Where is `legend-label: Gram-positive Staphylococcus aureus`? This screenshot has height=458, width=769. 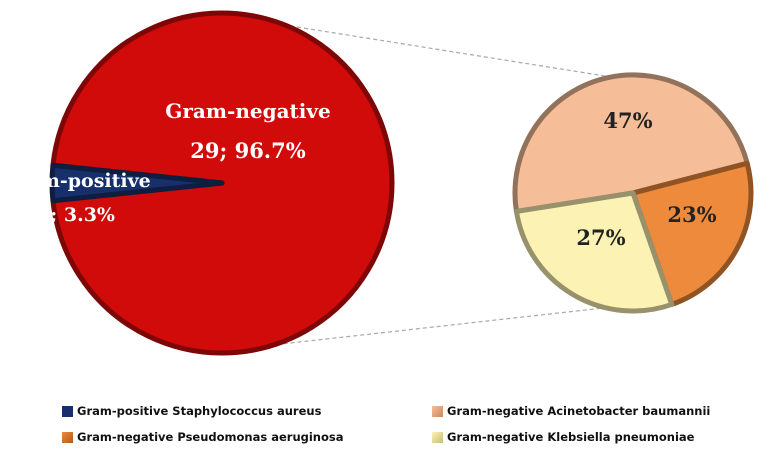 legend-label: Gram-positive Staphylococcus aureus is located at coordinates (199, 411).